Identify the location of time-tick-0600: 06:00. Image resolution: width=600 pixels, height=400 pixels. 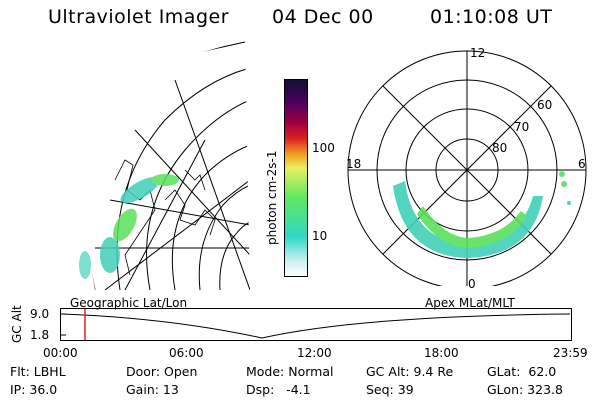
(186, 353).